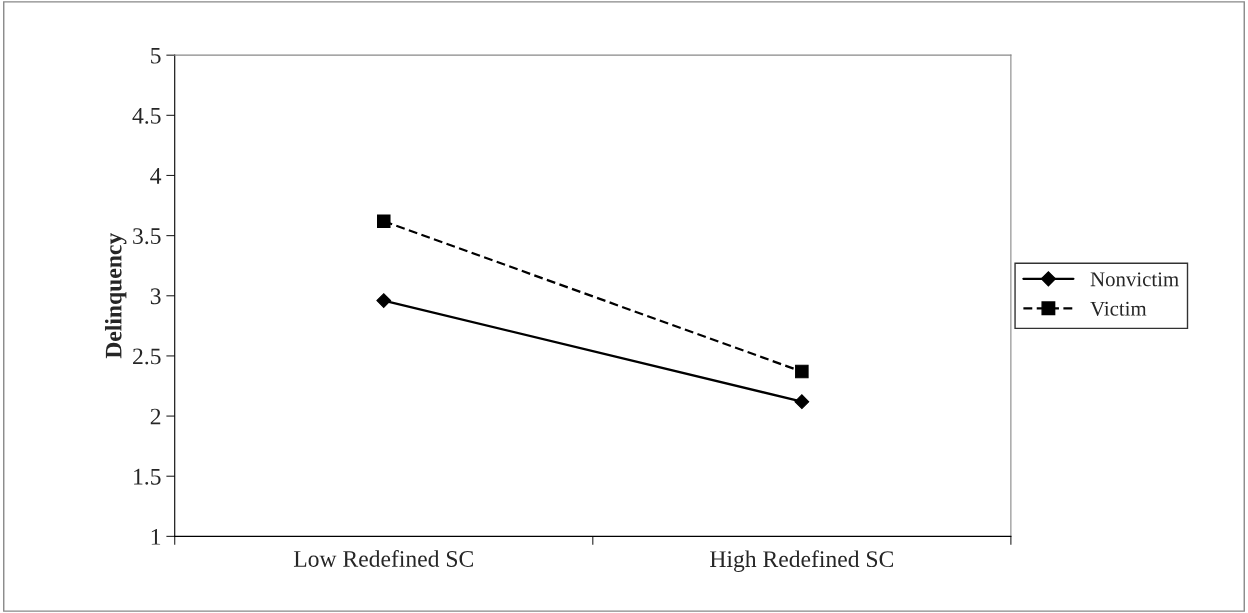 This screenshot has height=613, width=1248. What do you see at coordinates (147, 356) in the screenshot?
I see `y-tick-label: 2.5` at bounding box center [147, 356].